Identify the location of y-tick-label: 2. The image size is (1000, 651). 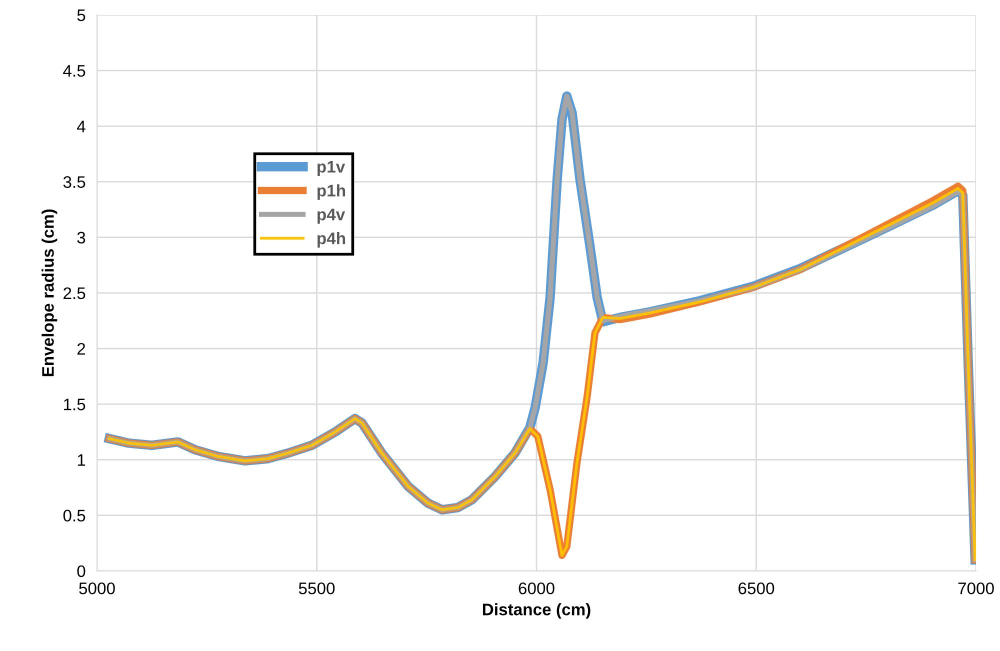
(81, 348).